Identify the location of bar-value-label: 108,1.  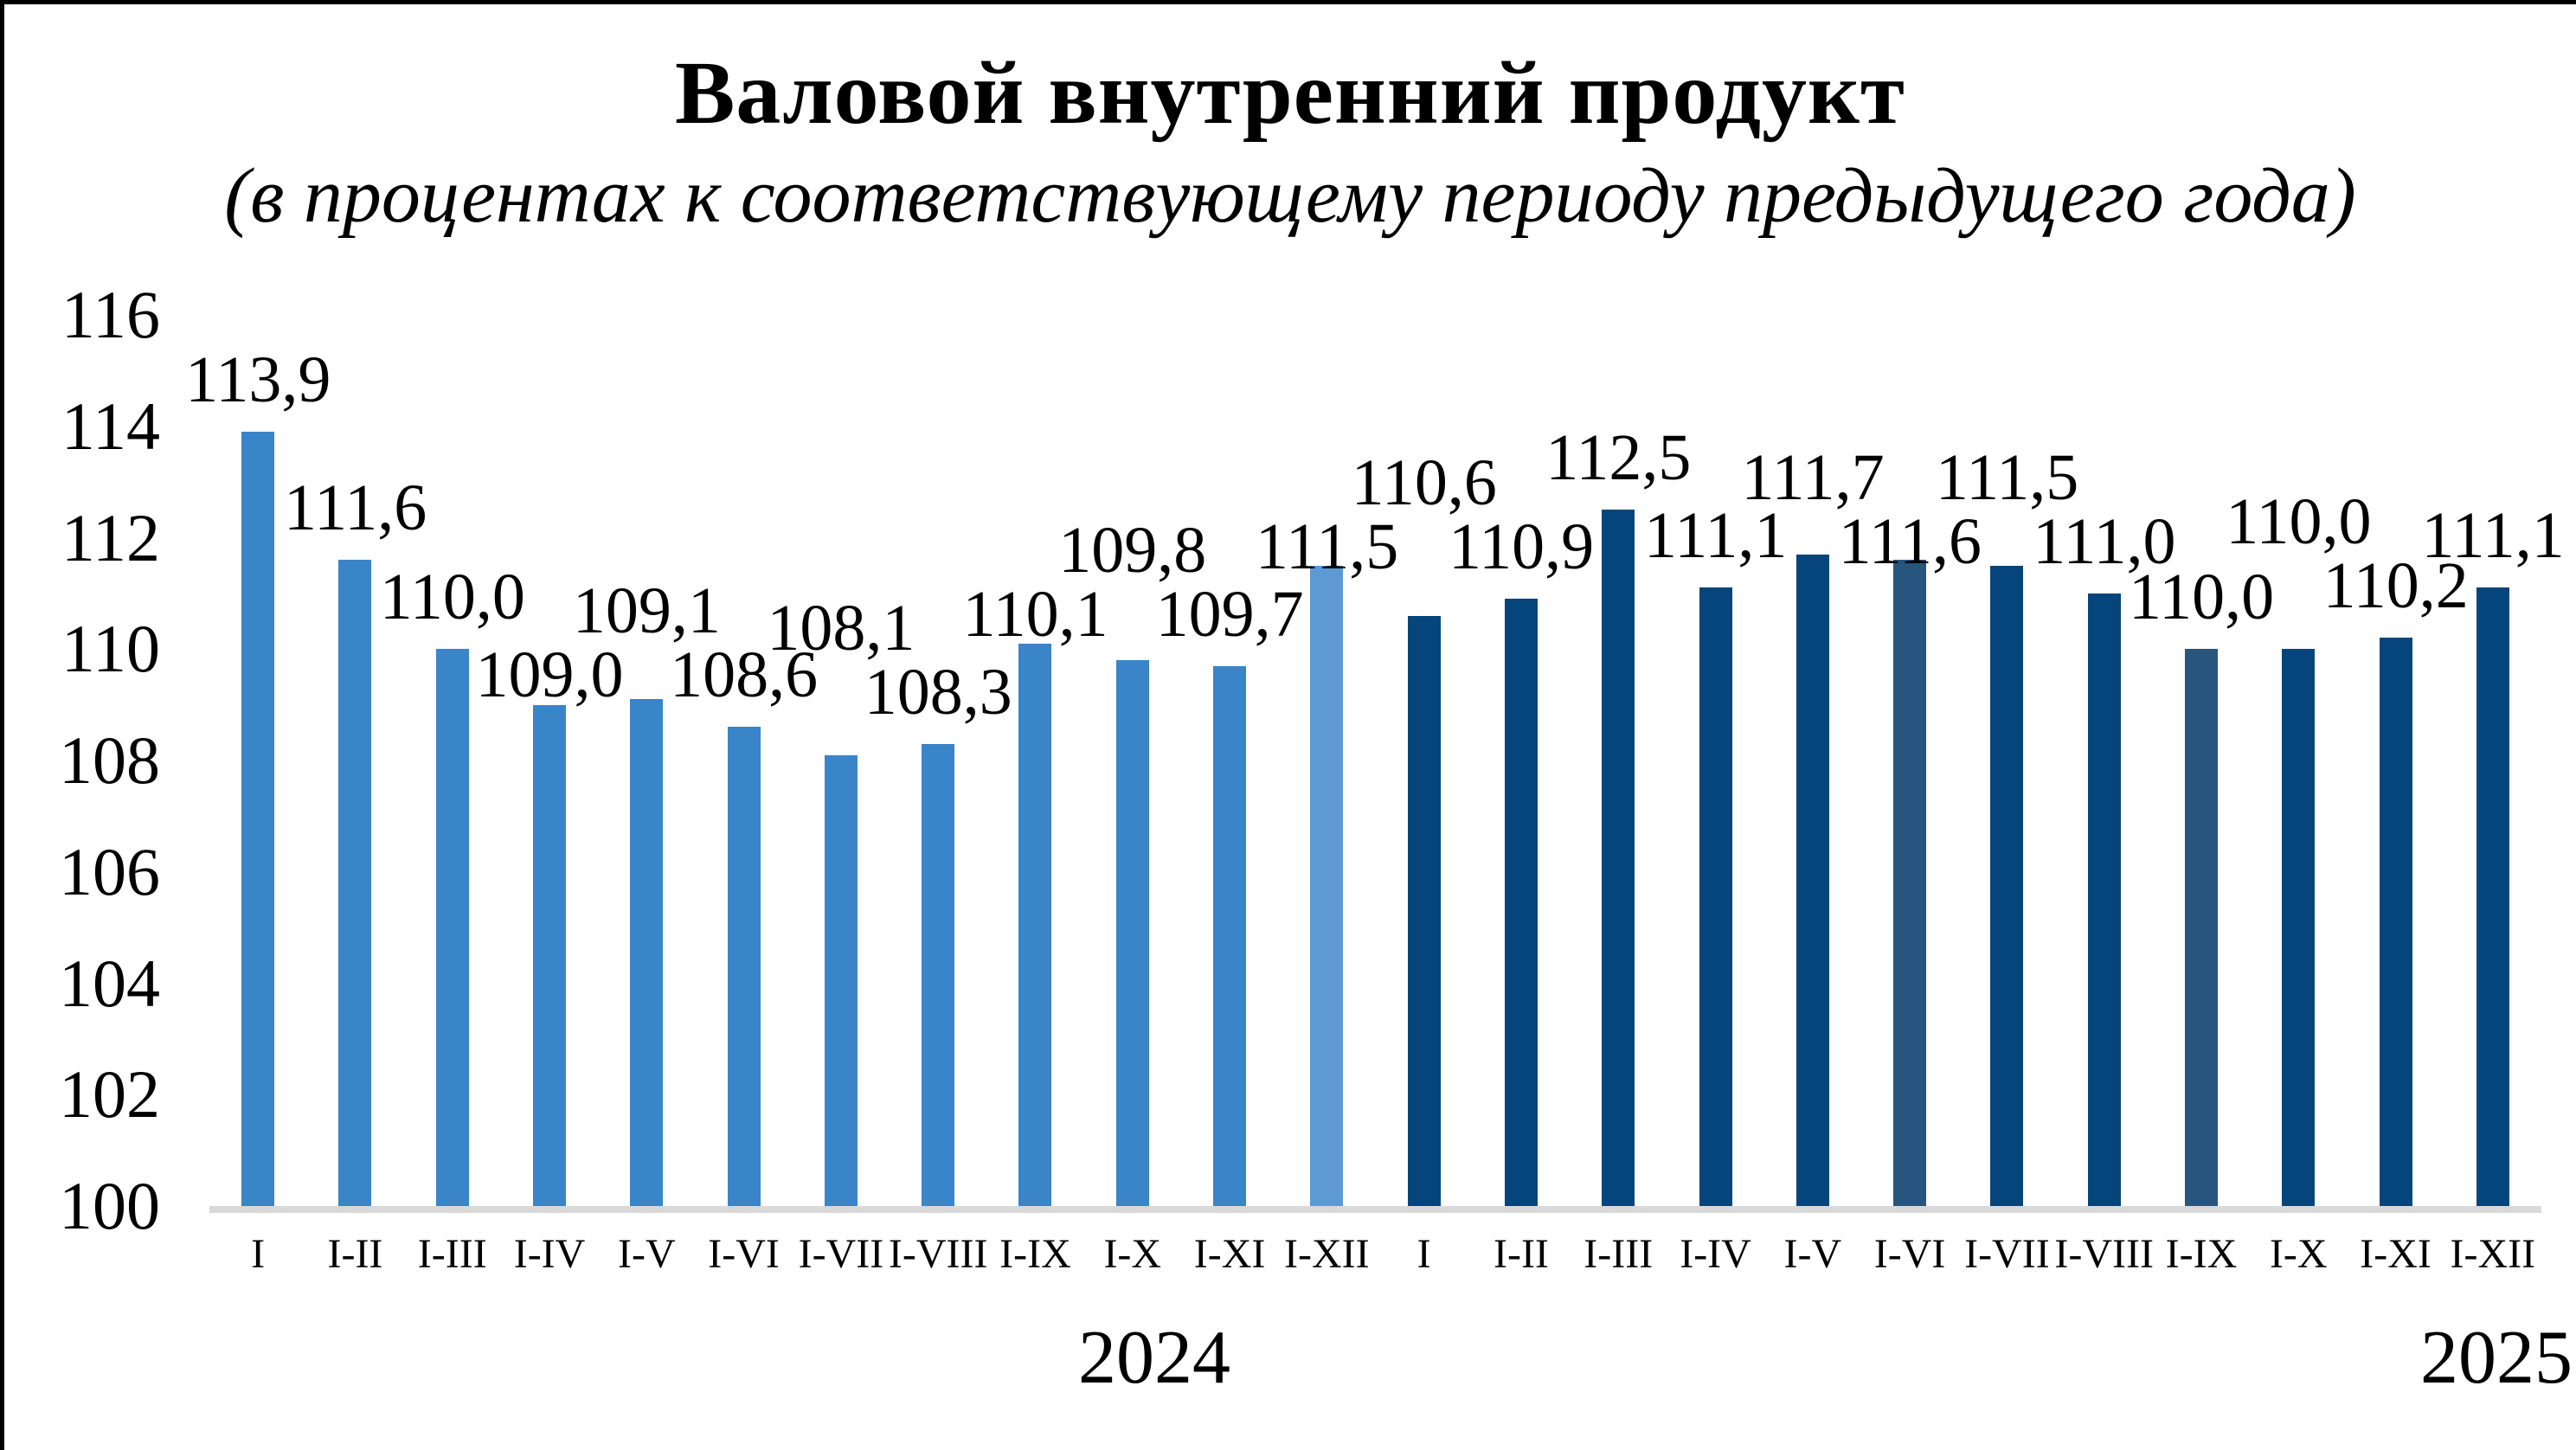
(841, 627).